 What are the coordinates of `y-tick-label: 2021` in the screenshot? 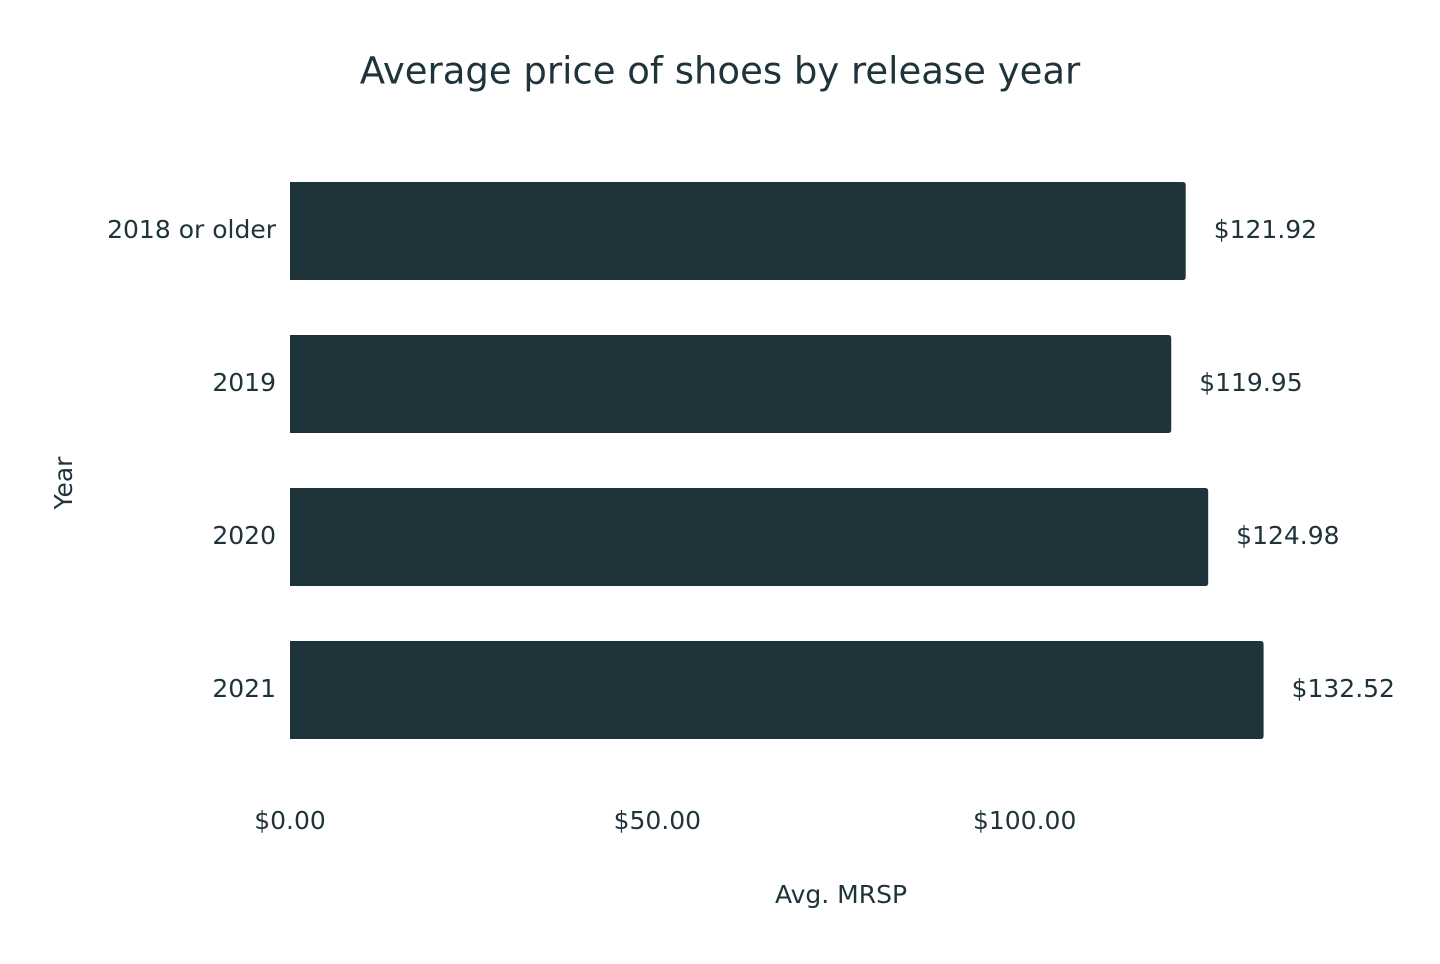 It's located at (244, 688).